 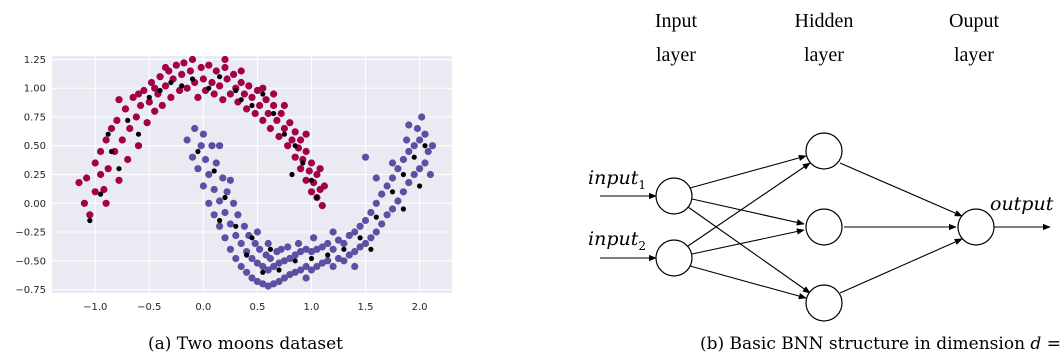 What do you see at coordinates (824, 21) in the screenshot?
I see `layer-title-hidden-line1: Hidden` at bounding box center [824, 21].